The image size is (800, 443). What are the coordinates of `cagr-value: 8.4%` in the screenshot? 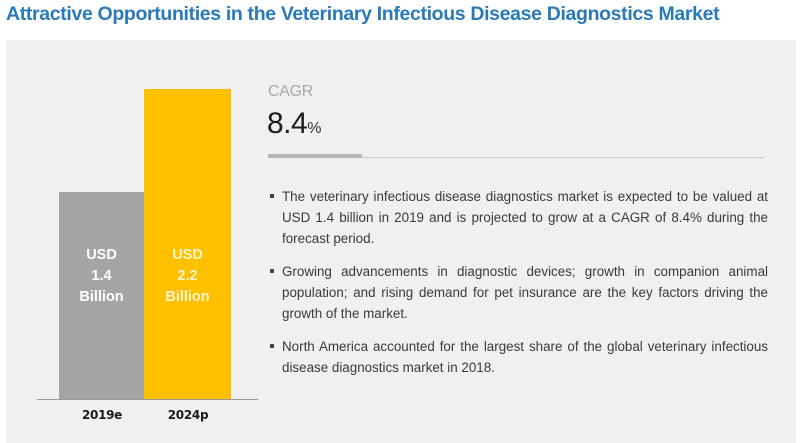 It's located at (294, 124).